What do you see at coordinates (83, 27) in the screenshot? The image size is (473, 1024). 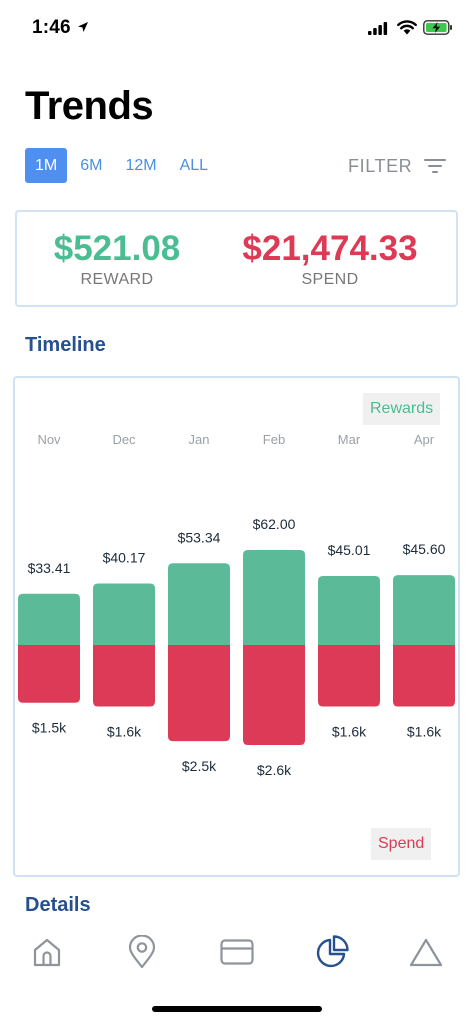 I see `location-arrow-icon` at bounding box center [83, 27].